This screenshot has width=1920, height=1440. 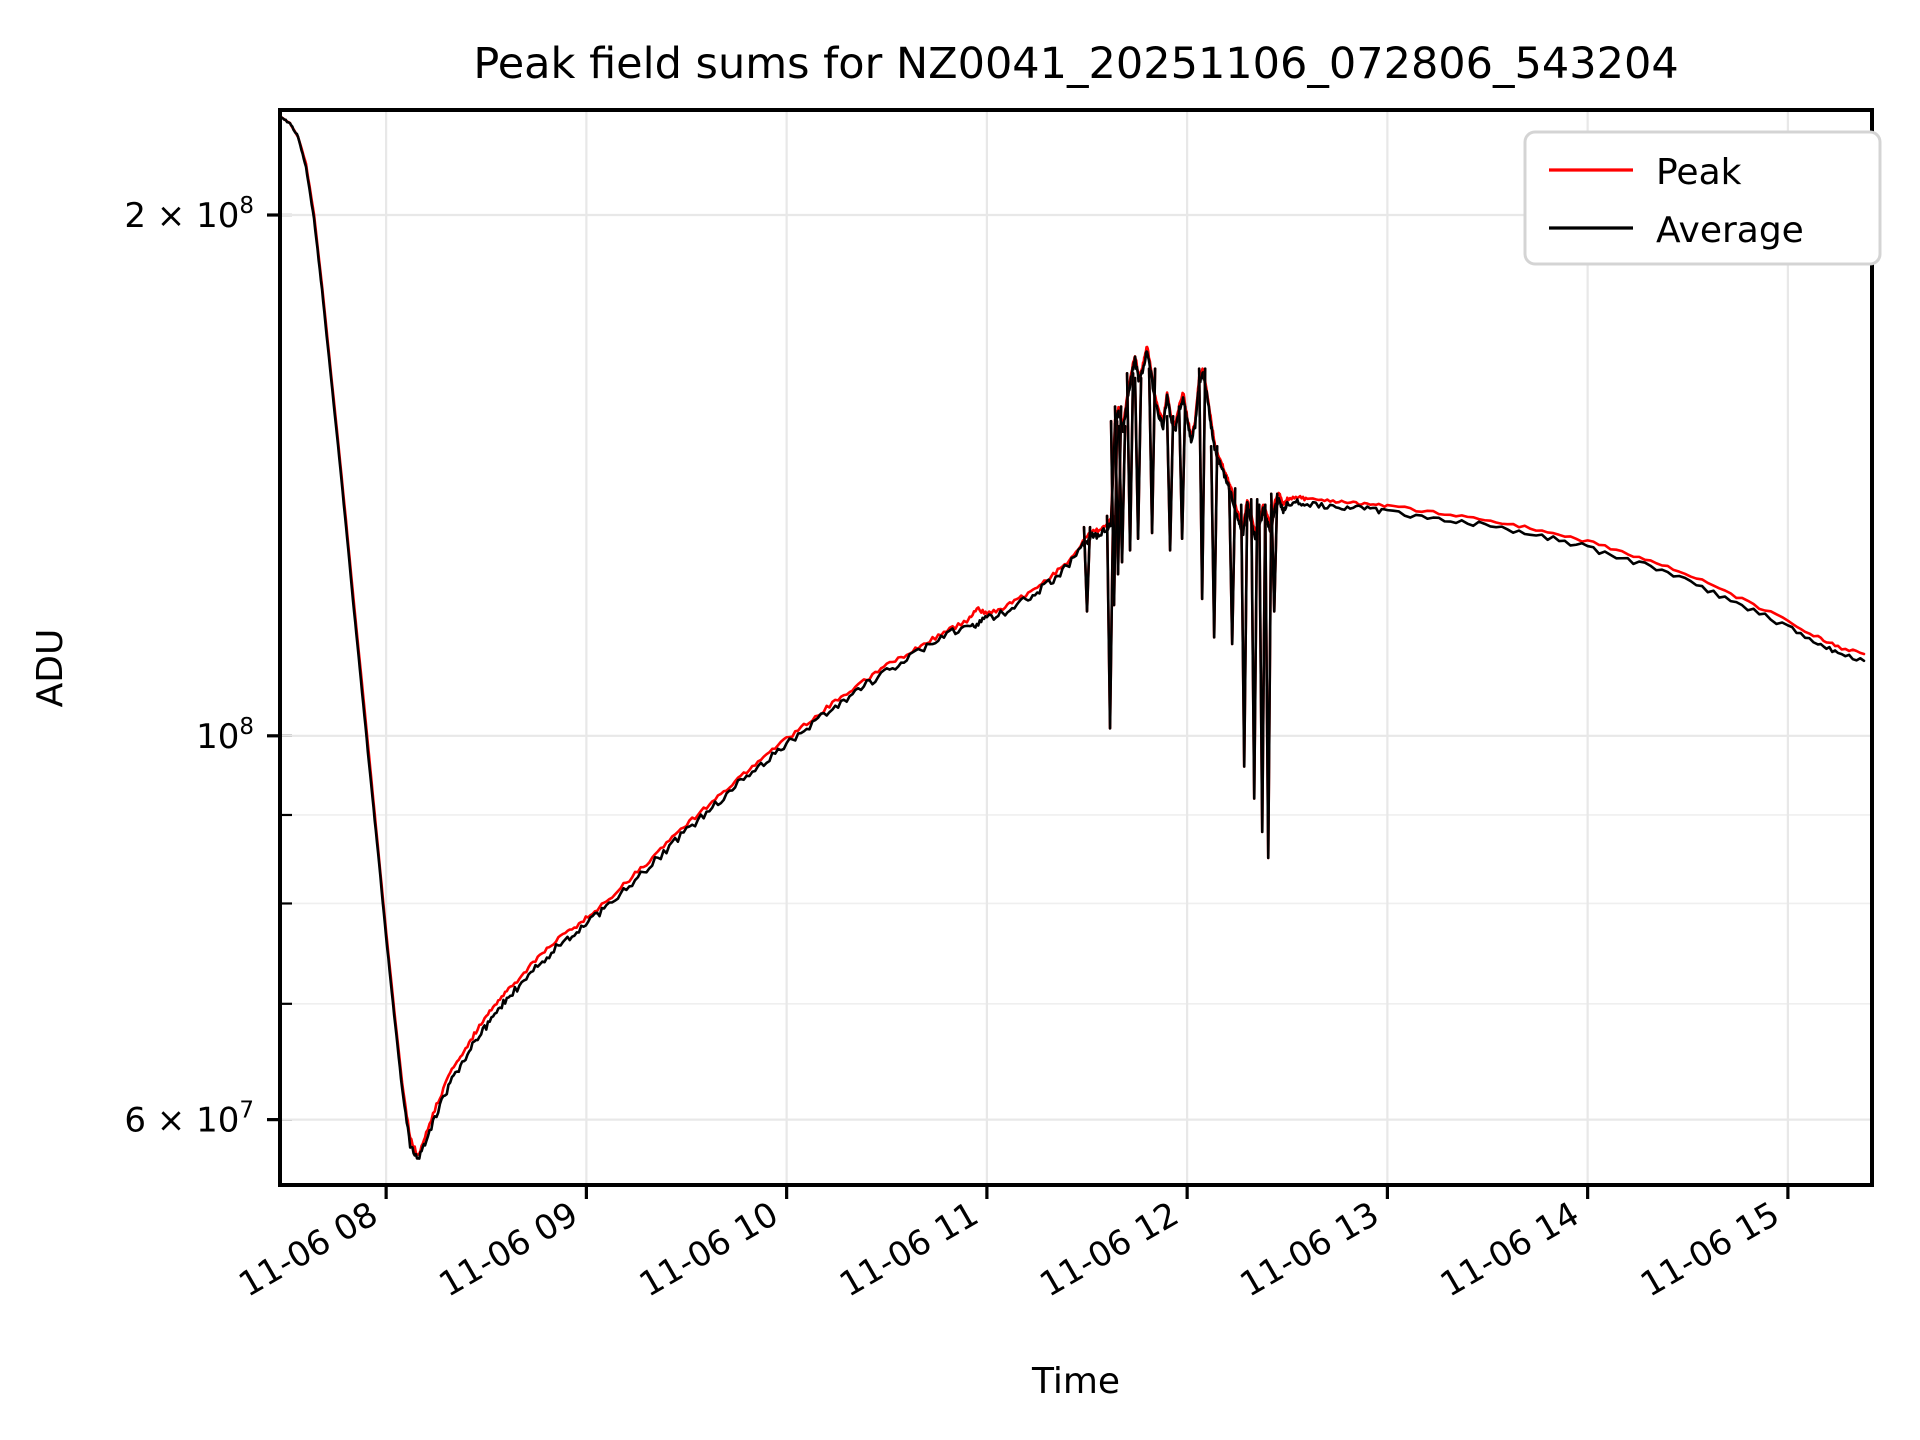 I want to click on y-tick-marks, so click(x=273, y=667).